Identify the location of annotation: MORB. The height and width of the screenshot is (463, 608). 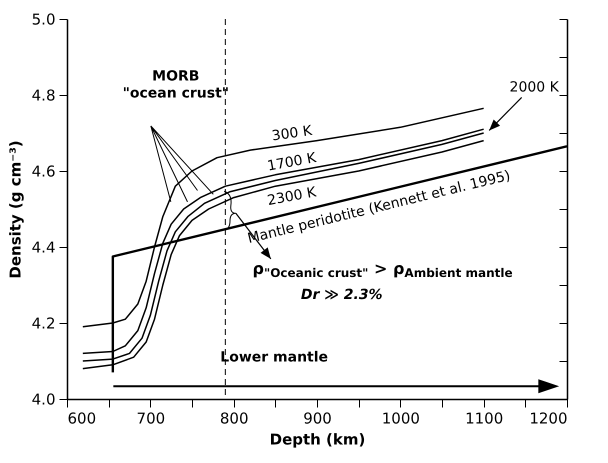
(176, 76).